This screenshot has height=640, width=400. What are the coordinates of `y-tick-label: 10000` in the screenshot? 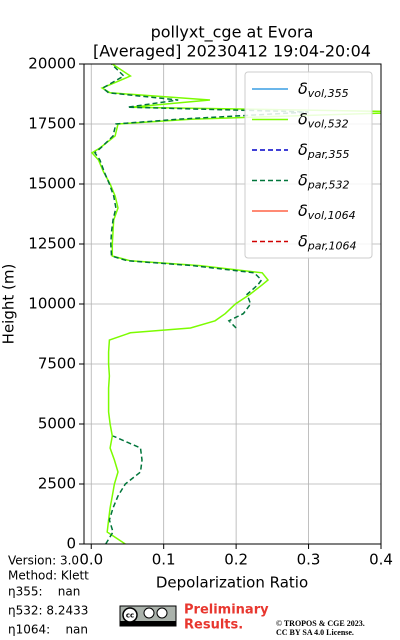 It's located at (52, 304).